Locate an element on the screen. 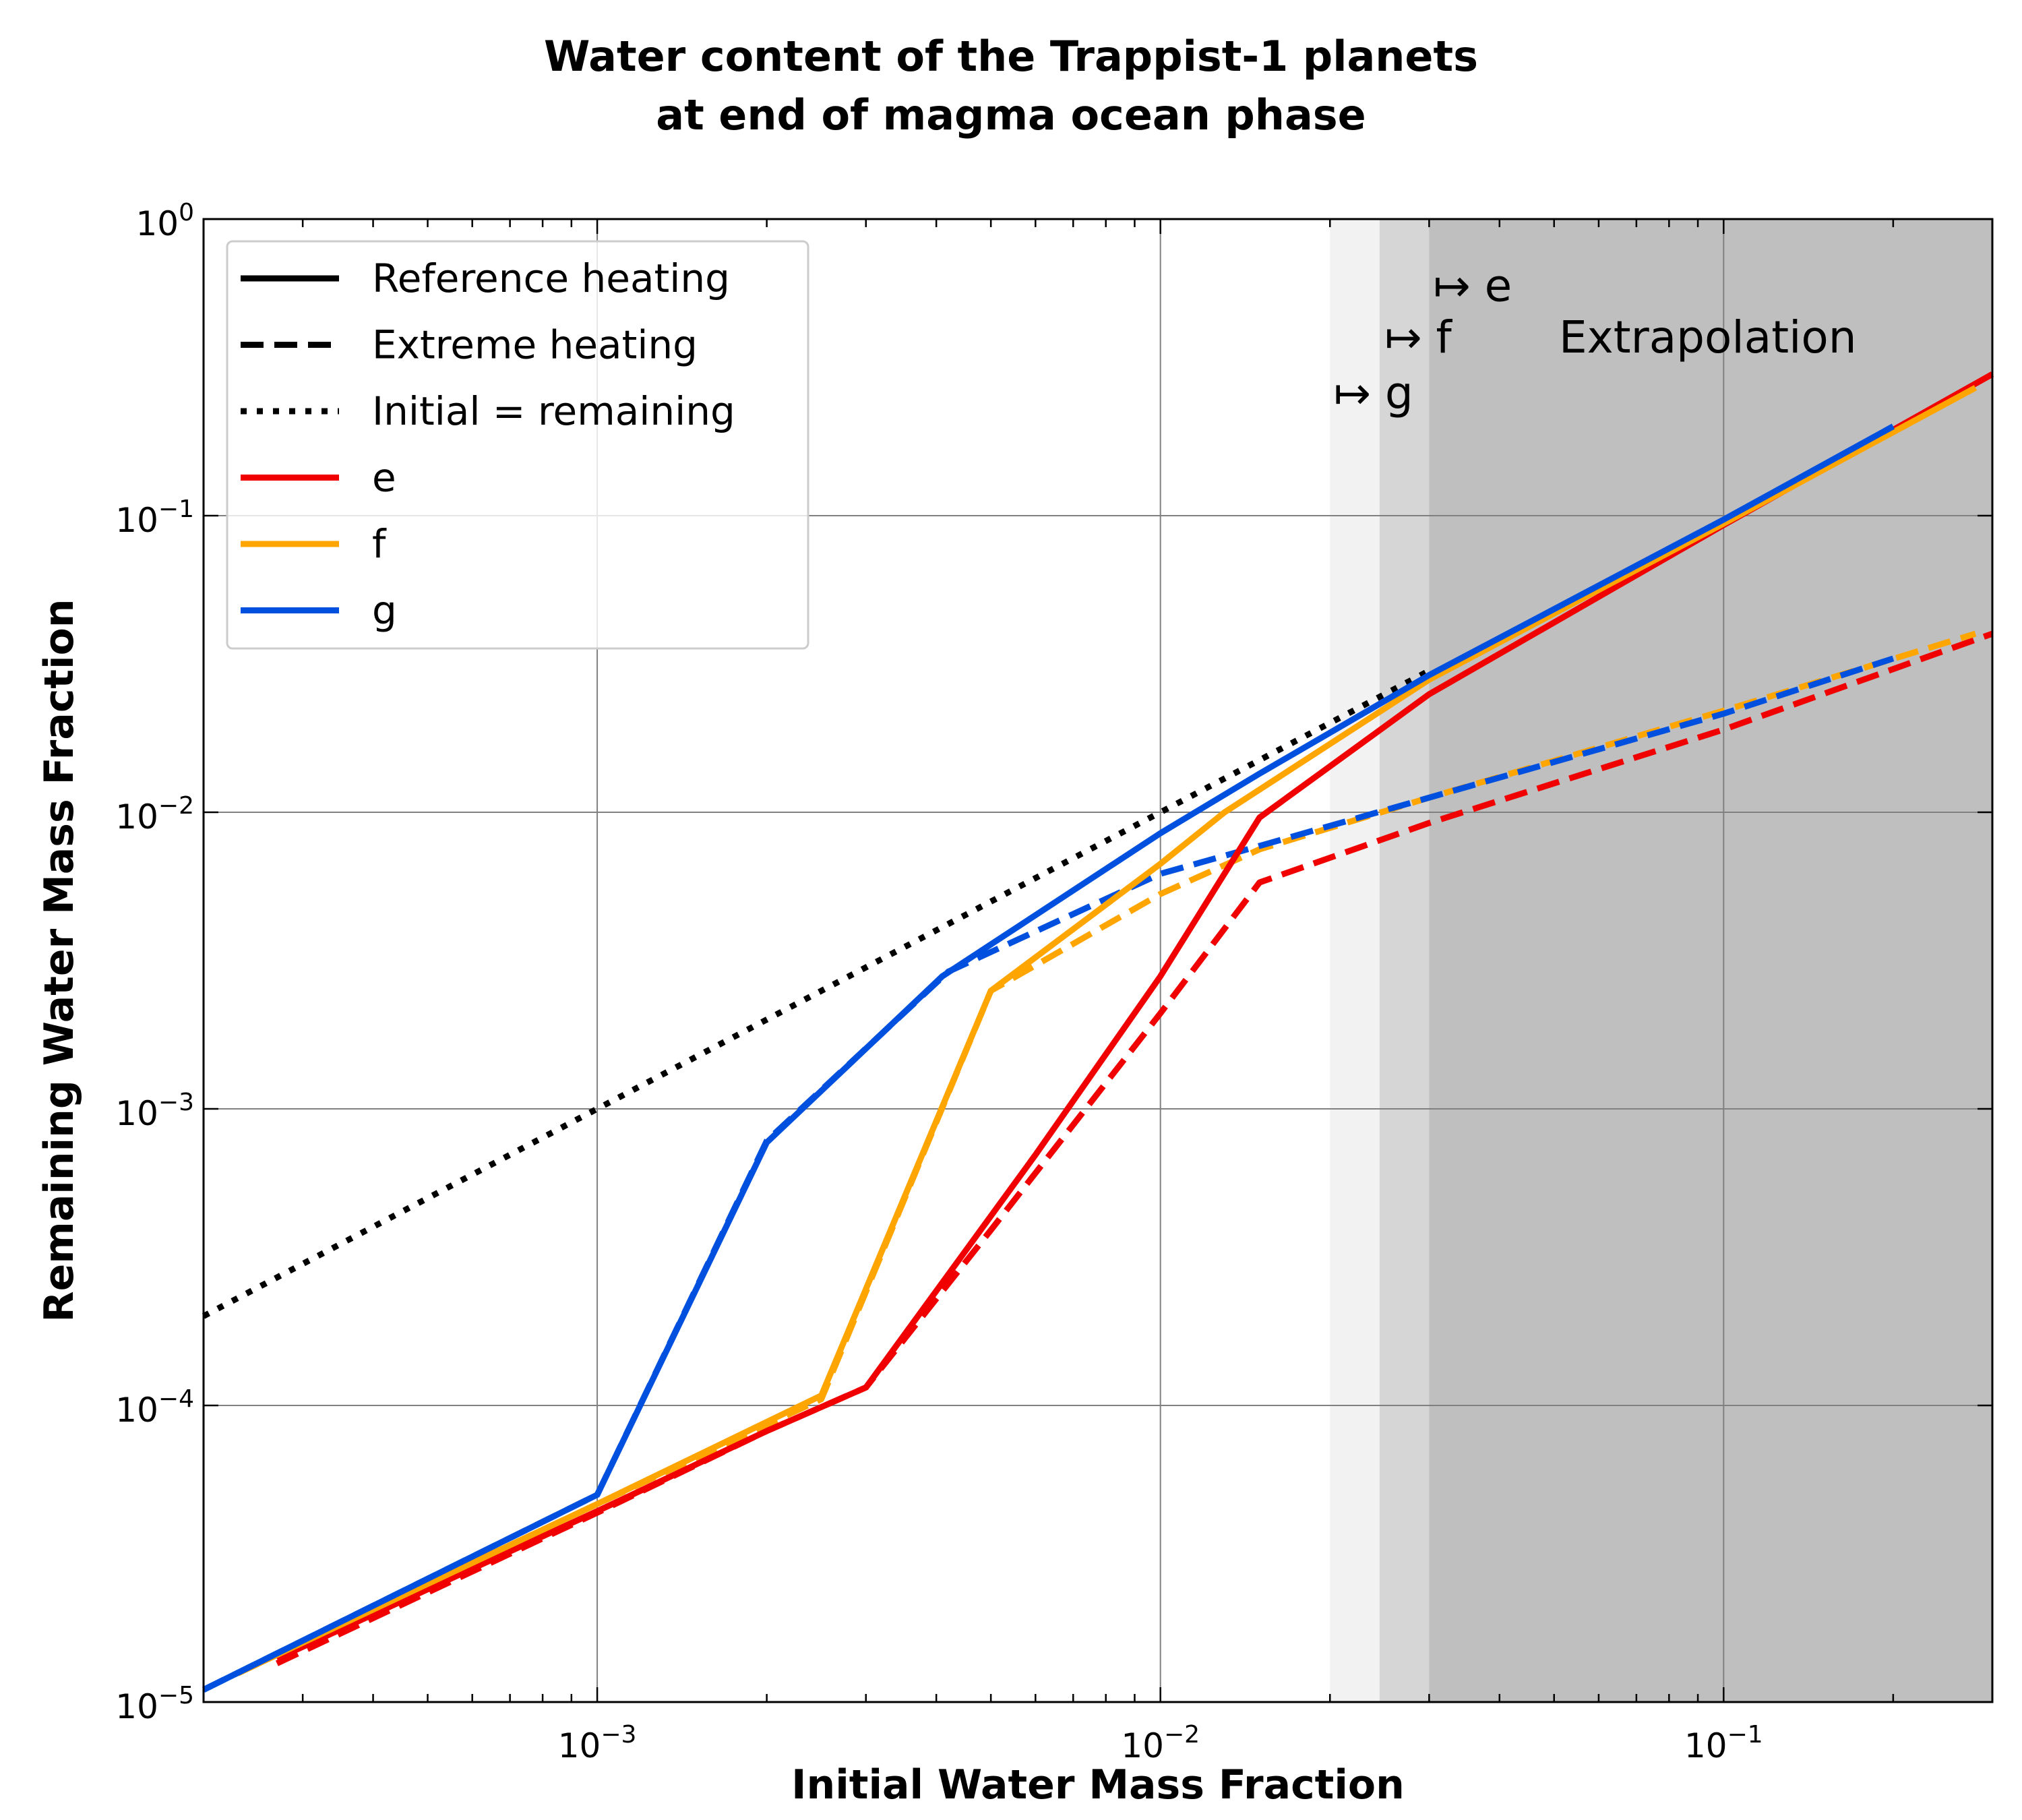 This screenshot has height=1820, width=2022. legend-label-3: e is located at coordinates (384, 478).